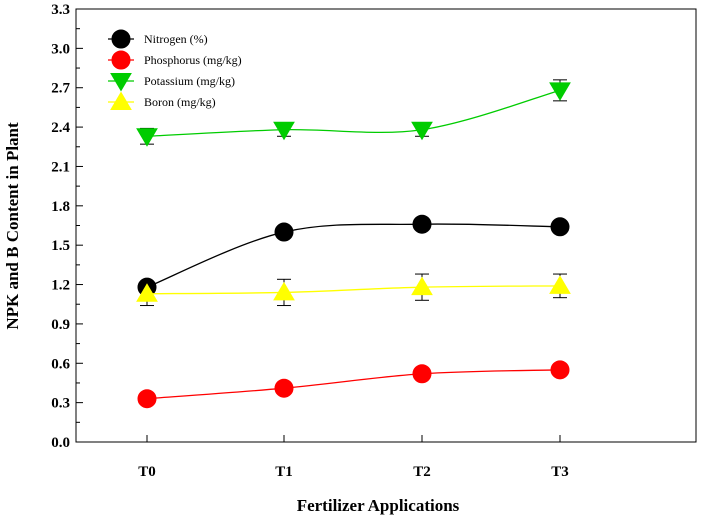 Image resolution: width=704 pixels, height=519 pixels. I want to click on y-tick-label: 0.0, so click(60, 443).